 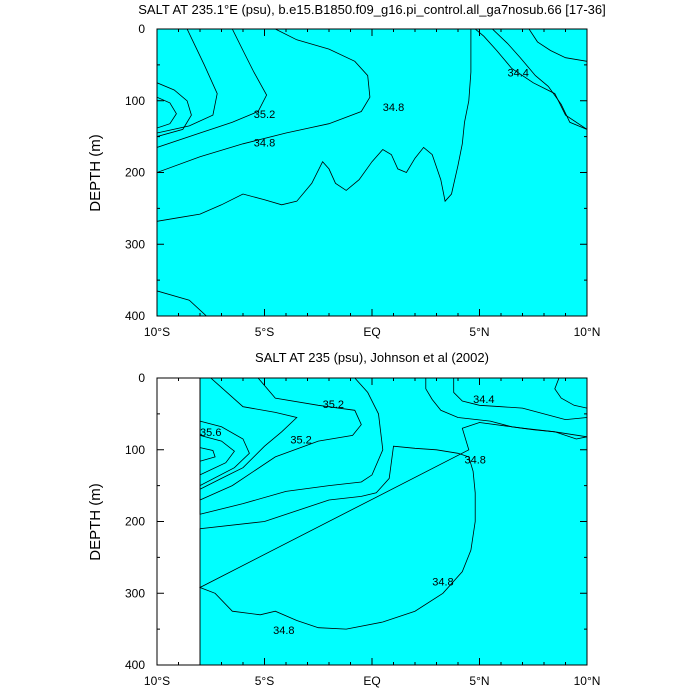 I want to click on panel-bottom-title: SALT AT 235 (psu), Johnson et al (2002), so click(x=372, y=357).